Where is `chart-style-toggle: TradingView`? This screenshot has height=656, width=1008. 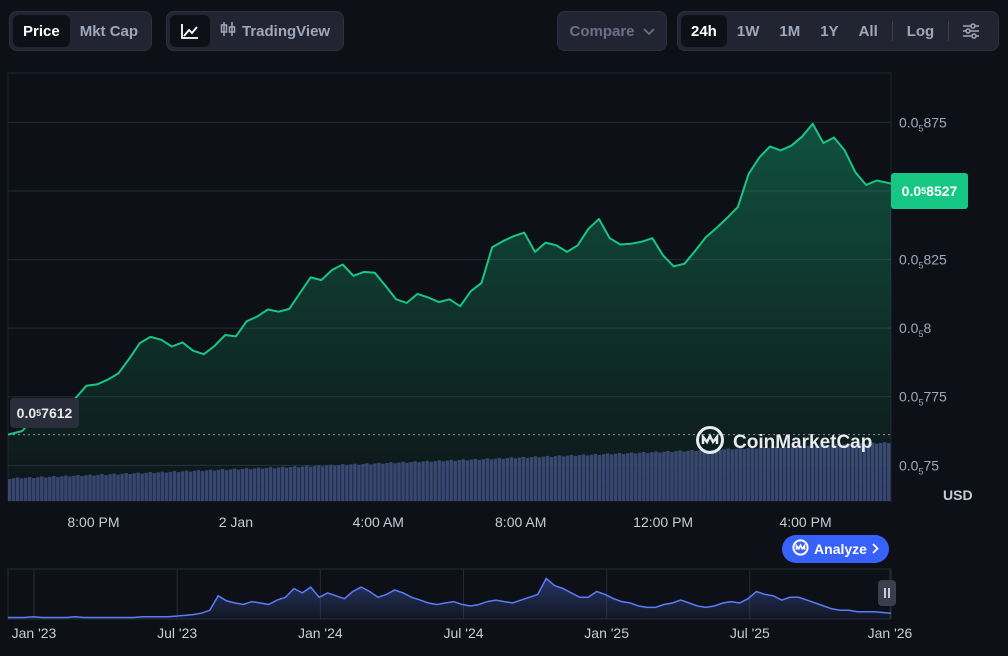
chart-style-toggle: TradingView is located at coordinates (255, 31).